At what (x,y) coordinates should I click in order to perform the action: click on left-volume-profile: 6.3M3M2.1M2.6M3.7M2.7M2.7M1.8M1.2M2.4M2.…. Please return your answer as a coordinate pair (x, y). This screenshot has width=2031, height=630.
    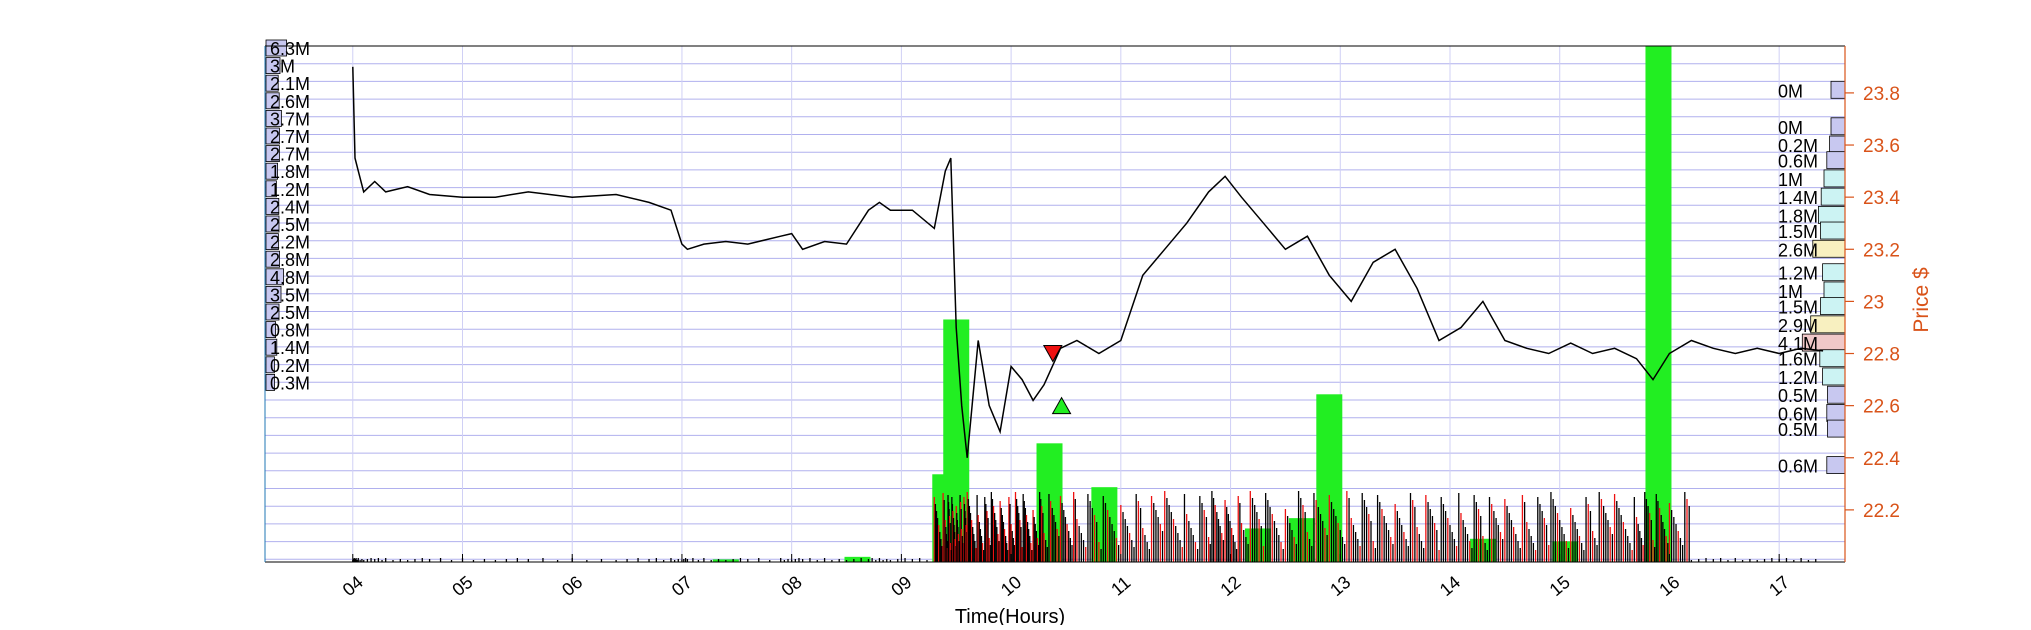
    Looking at the image, I should click on (287, 216).